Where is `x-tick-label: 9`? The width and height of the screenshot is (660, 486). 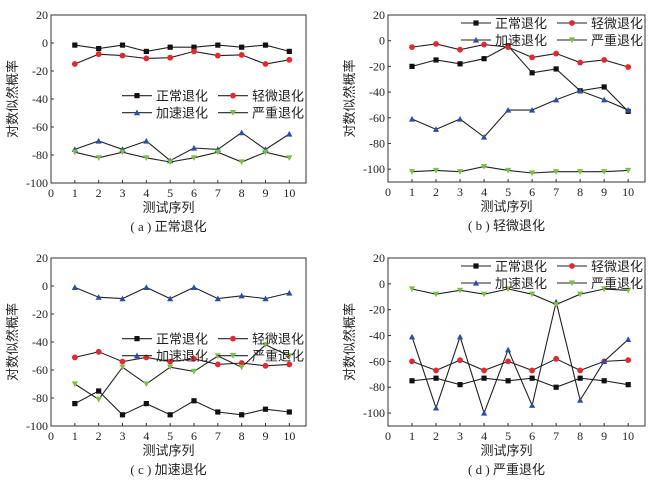 x-tick-label: 9 is located at coordinates (604, 192).